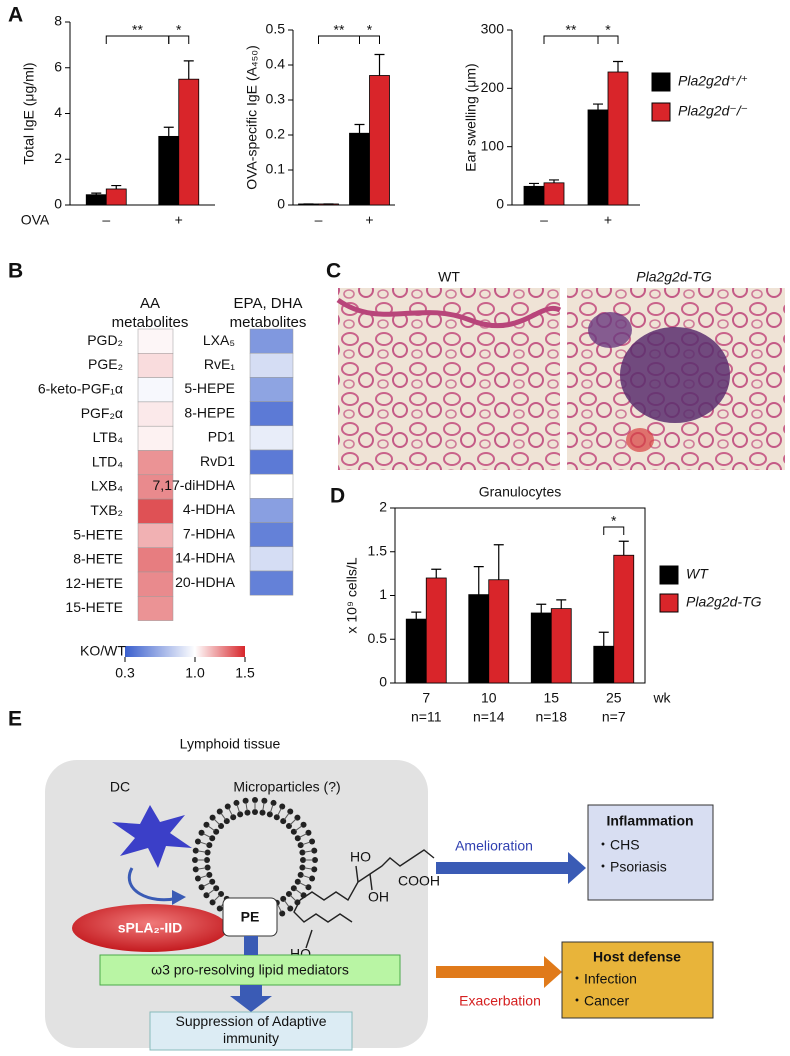 The width and height of the screenshot is (790, 1056). Describe the element at coordinates (195, 673) in the screenshot. I see `colorbar-tick-label: 1.0` at that location.